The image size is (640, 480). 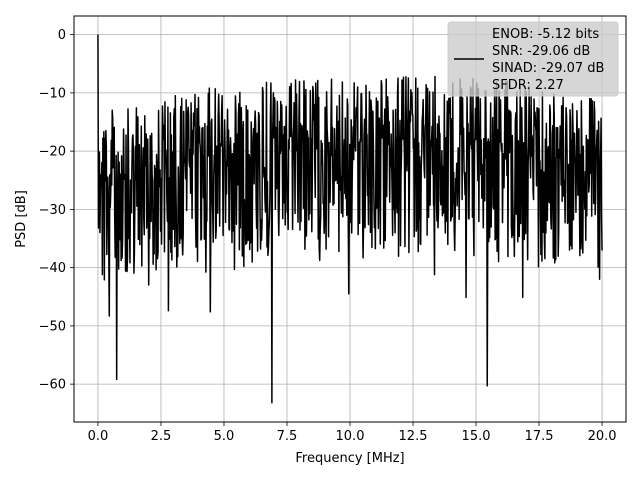 I want to click on x-tick-label: 2.5, so click(x=161, y=436).